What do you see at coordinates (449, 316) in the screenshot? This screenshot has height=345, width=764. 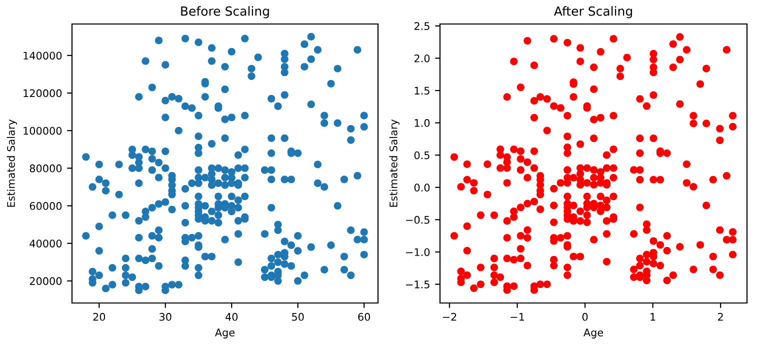 I see `x-tick-label: −2` at bounding box center [449, 316].